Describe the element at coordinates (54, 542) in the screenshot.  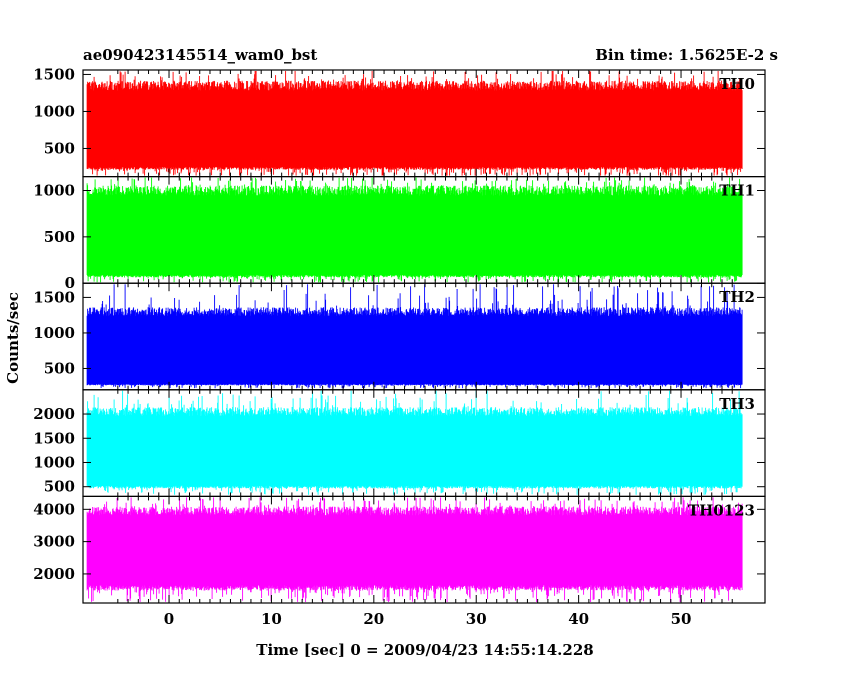
I see `y-tick-label: 3000` at that location.